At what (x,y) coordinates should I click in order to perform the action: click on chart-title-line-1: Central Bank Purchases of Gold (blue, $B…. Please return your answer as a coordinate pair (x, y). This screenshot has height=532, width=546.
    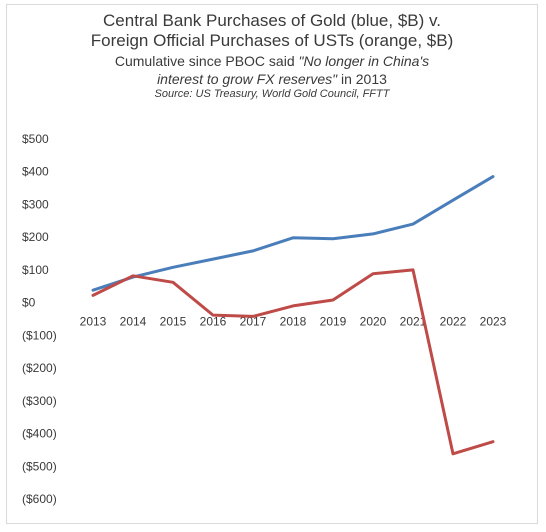
    Looking at the image, I should click on (272, 20).